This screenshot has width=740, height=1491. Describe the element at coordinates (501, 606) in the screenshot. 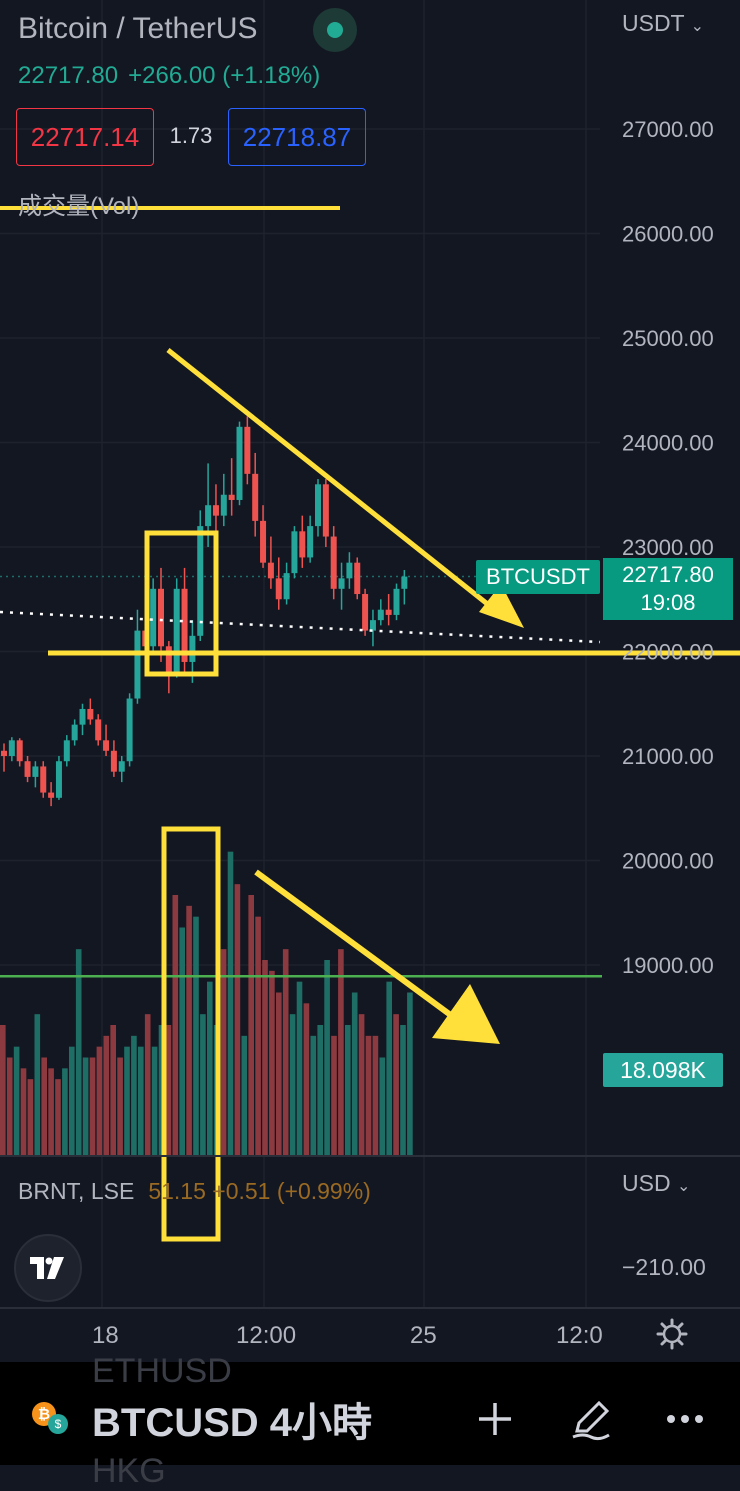

I see `descending-trend-arrowhead` at that location.